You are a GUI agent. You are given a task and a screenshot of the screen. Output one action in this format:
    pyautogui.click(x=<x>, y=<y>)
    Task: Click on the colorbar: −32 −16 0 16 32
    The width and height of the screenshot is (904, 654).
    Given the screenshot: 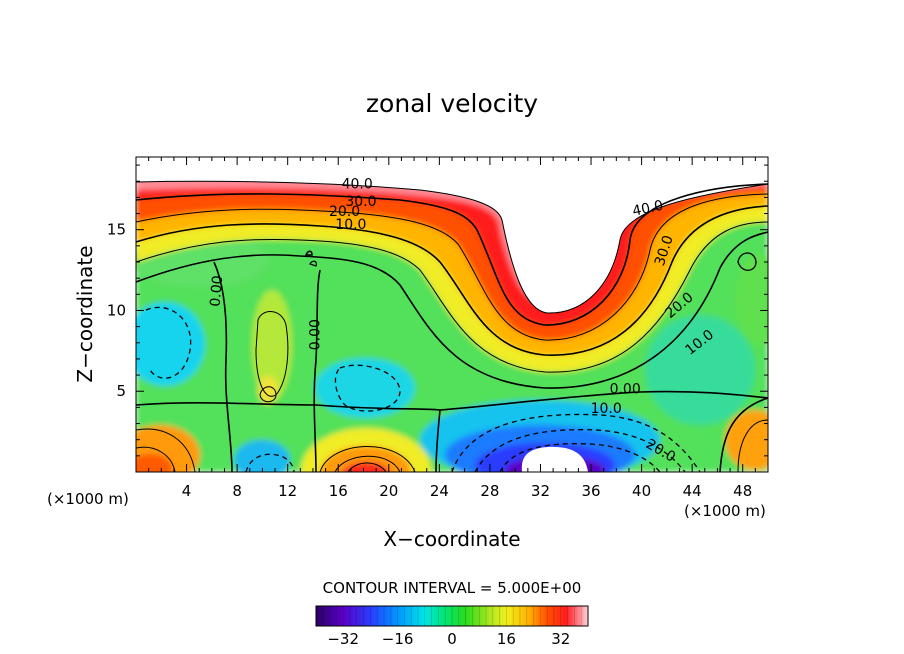 What is the action you would take?
    pyautogui.click(x=452, y=626)
    